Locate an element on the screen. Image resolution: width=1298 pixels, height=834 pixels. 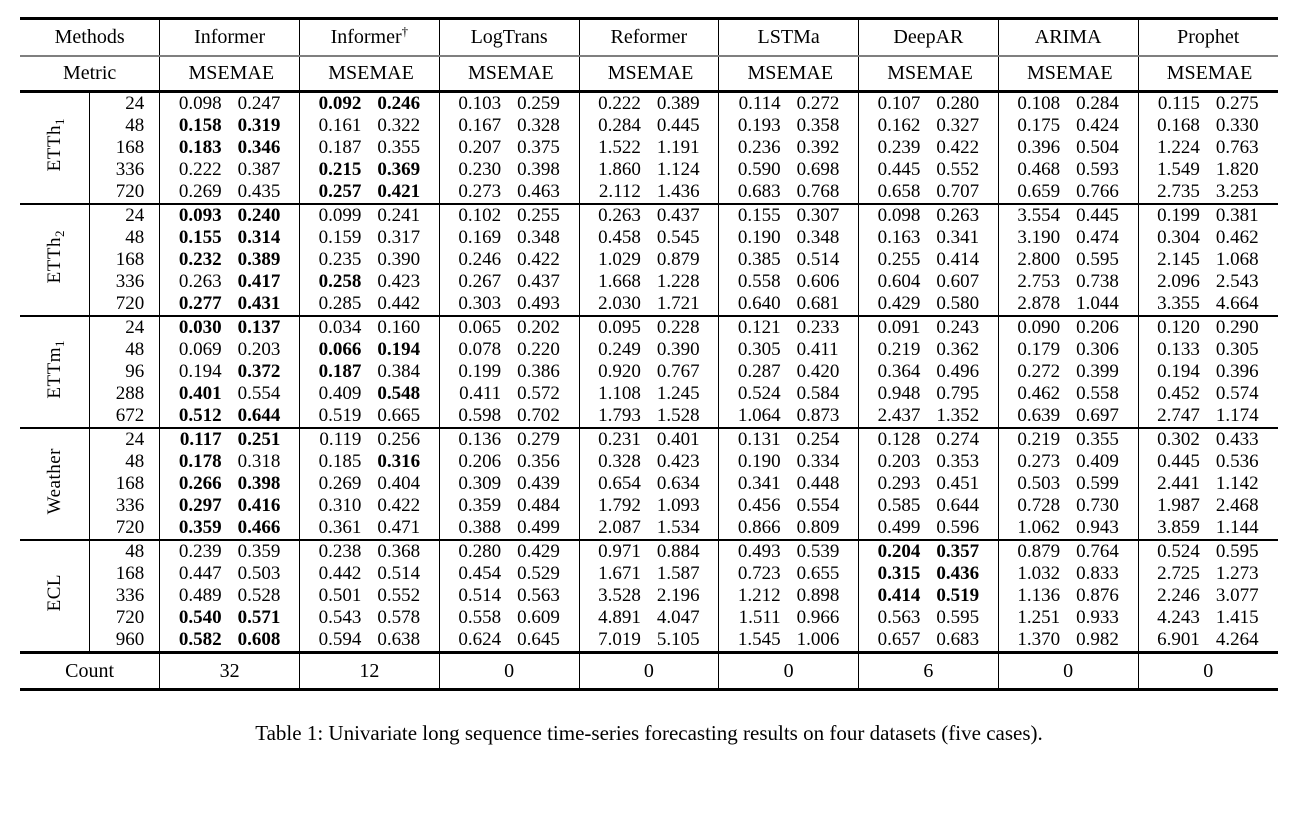
mae-value: 0.606 is located at coordinates (818, 281).